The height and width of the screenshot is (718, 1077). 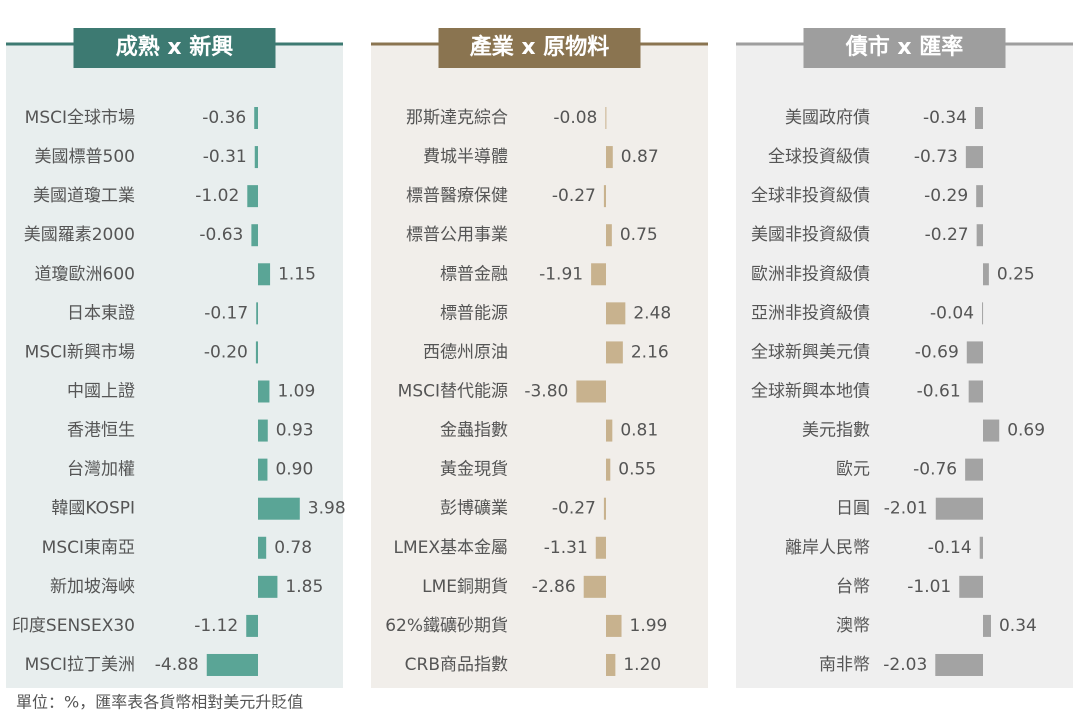 What do you see at coordinates (642, 665) in the screenshot?
I see `value-label: 1.20` at bounding box center [642, 665].